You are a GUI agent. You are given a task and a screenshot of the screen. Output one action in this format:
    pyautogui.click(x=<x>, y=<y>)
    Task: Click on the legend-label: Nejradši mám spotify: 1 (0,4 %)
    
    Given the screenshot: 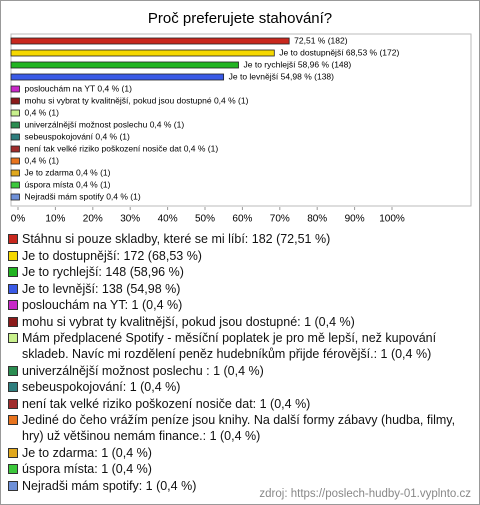 What is the action you would take?
    pyautogui.click(x=109, y=485)
    